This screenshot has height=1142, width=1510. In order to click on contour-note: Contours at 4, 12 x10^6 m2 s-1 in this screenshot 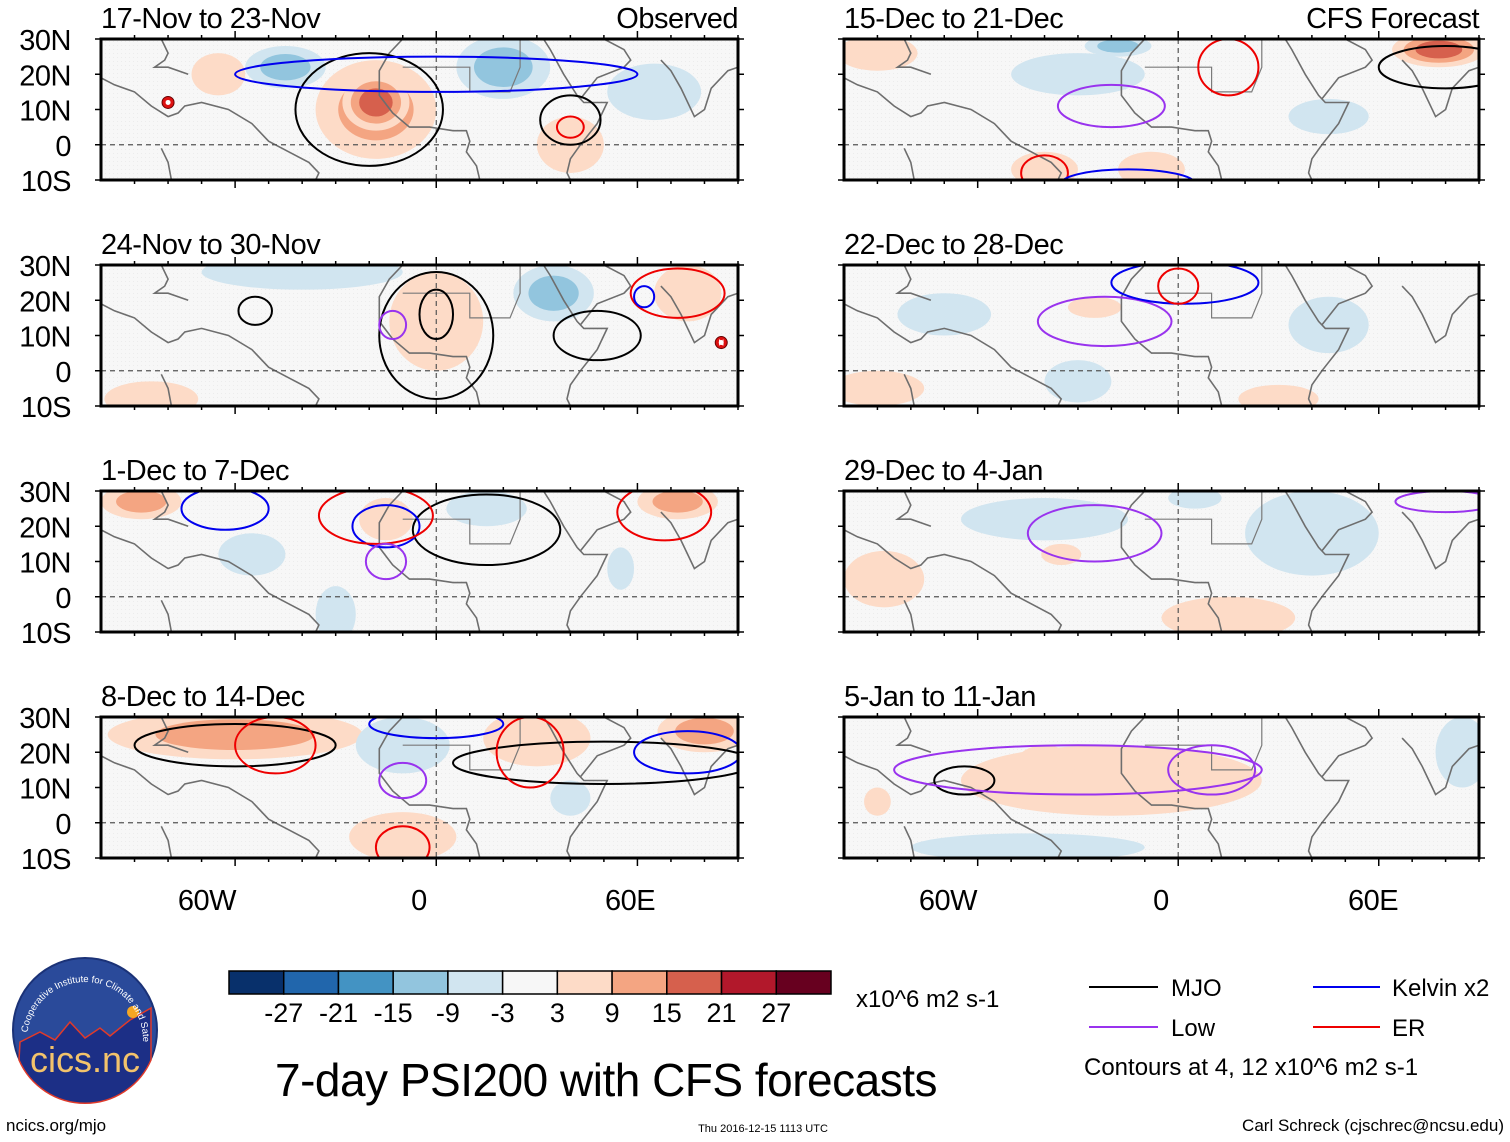, I will do `click(1251, 1067)`.